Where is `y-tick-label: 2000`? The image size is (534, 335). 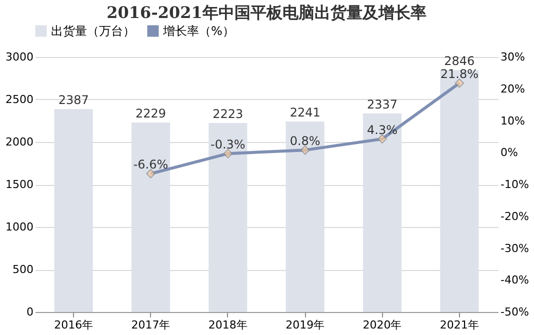
y-tick-label: 2000 is located at coordinates (20, 142).